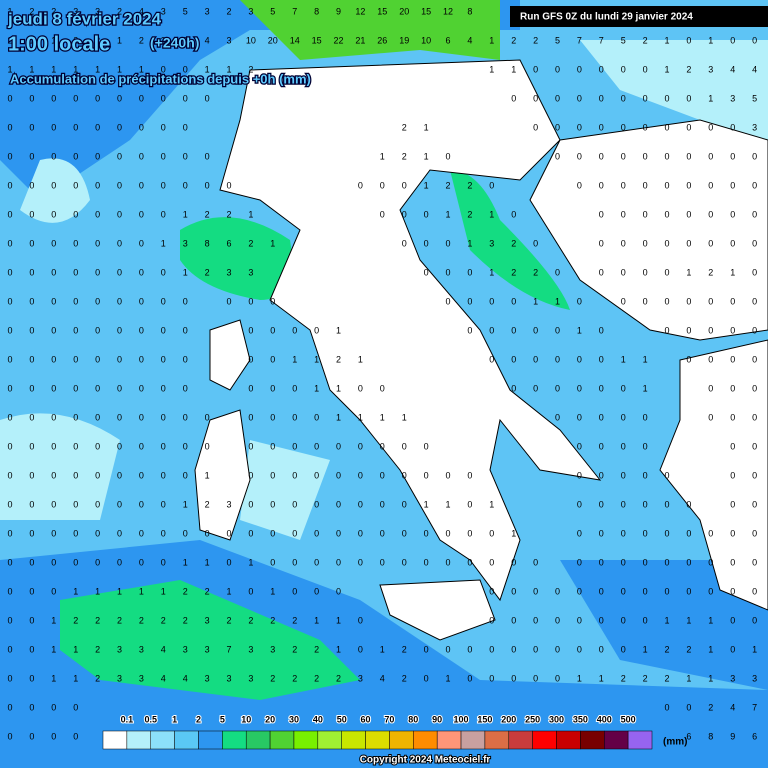 Image resolution: width=768 pixels, height=773 pixels. Describe the element at coordinates (732, 736) in the screenshot. I see `grid-value: 9` at that location.